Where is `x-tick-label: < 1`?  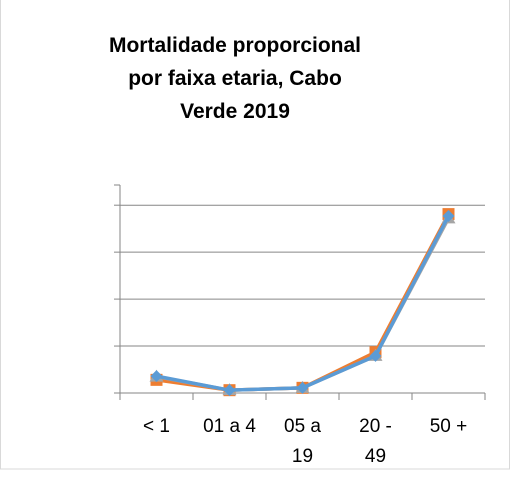
x-tick-label: < 1 is located at coordinates (156, 426).